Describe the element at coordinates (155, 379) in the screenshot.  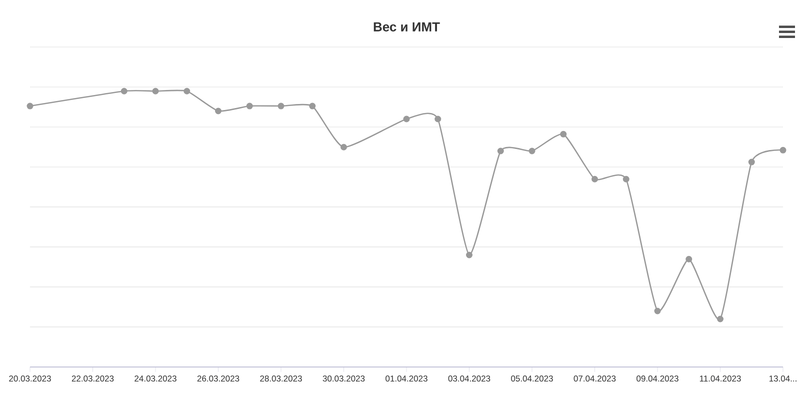
I see `x-tick-label: 24.03.2023` at that location.